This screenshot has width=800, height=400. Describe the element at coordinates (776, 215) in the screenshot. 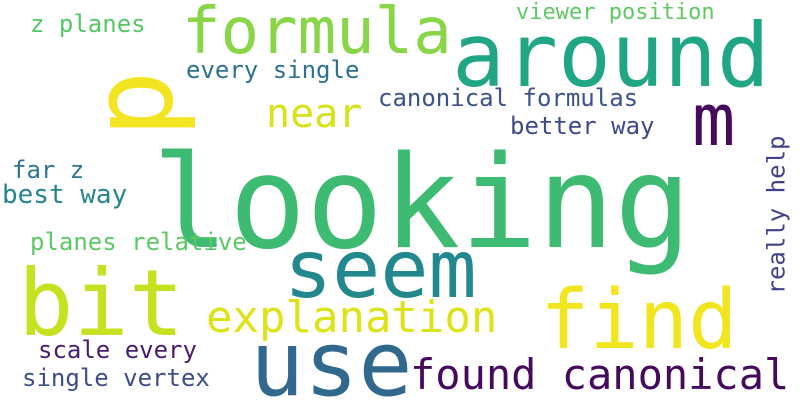

I see `word-really-help: really help` at that location.